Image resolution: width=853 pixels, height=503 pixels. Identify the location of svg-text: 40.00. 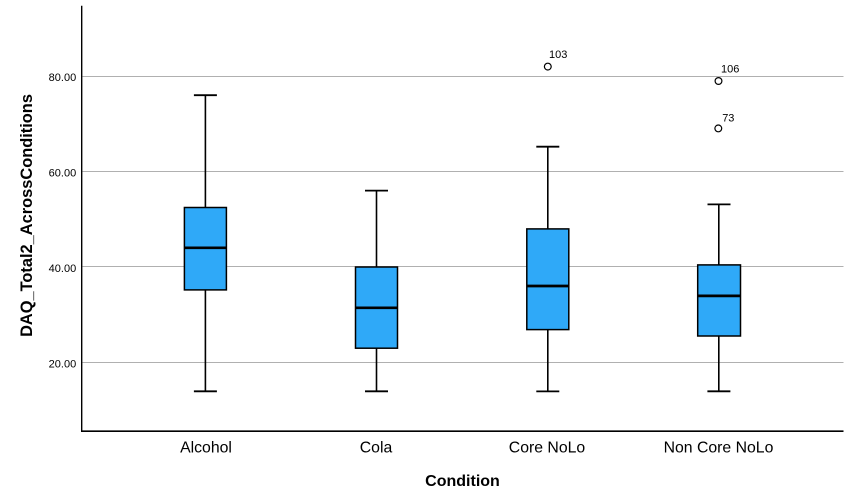
(63, 269).